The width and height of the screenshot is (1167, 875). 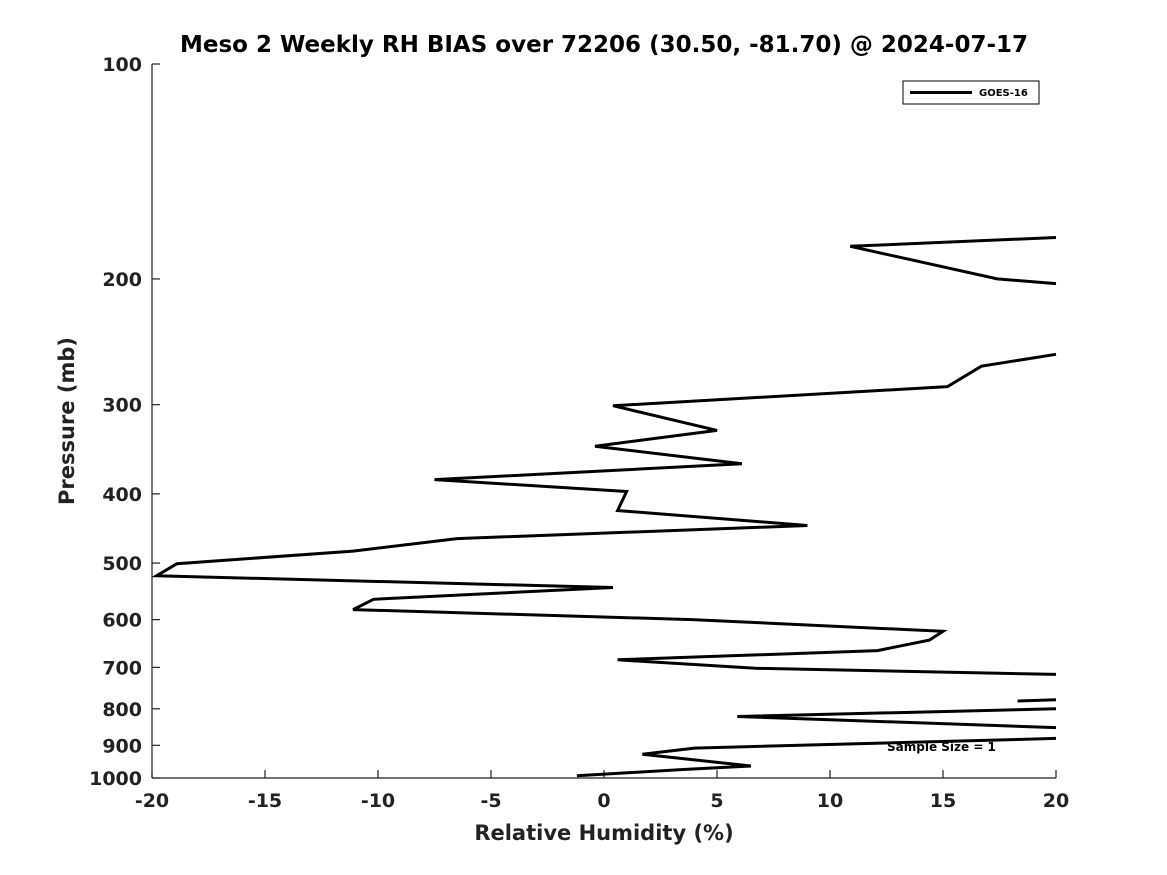 I want to click on x-tick-label: -20, so click(x=152, y=801).